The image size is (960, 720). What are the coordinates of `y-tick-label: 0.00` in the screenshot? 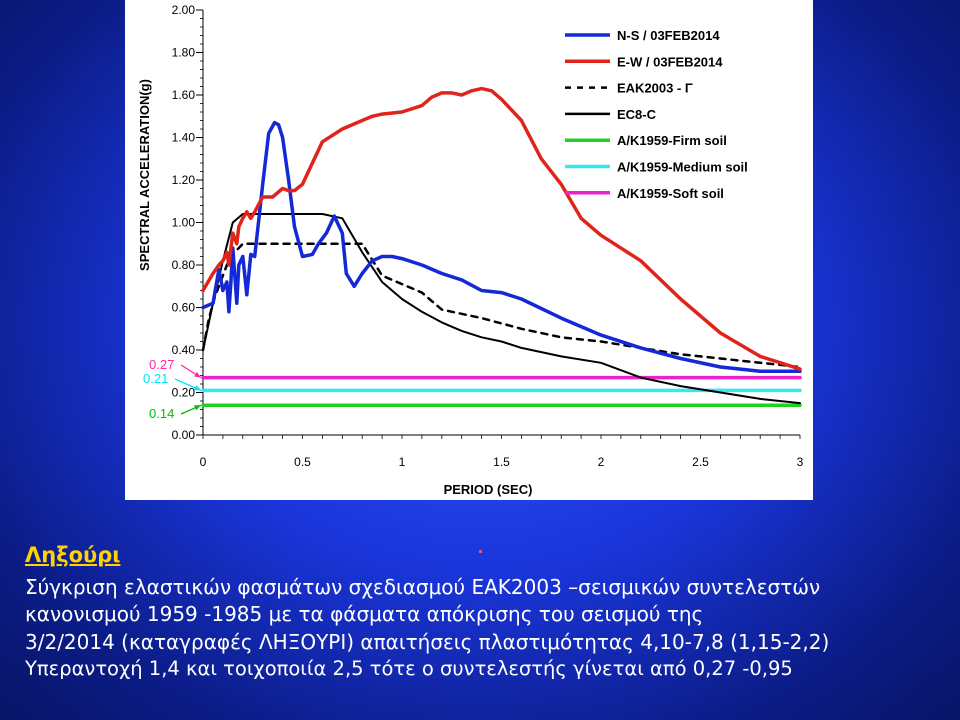 It's located at (184, 435).